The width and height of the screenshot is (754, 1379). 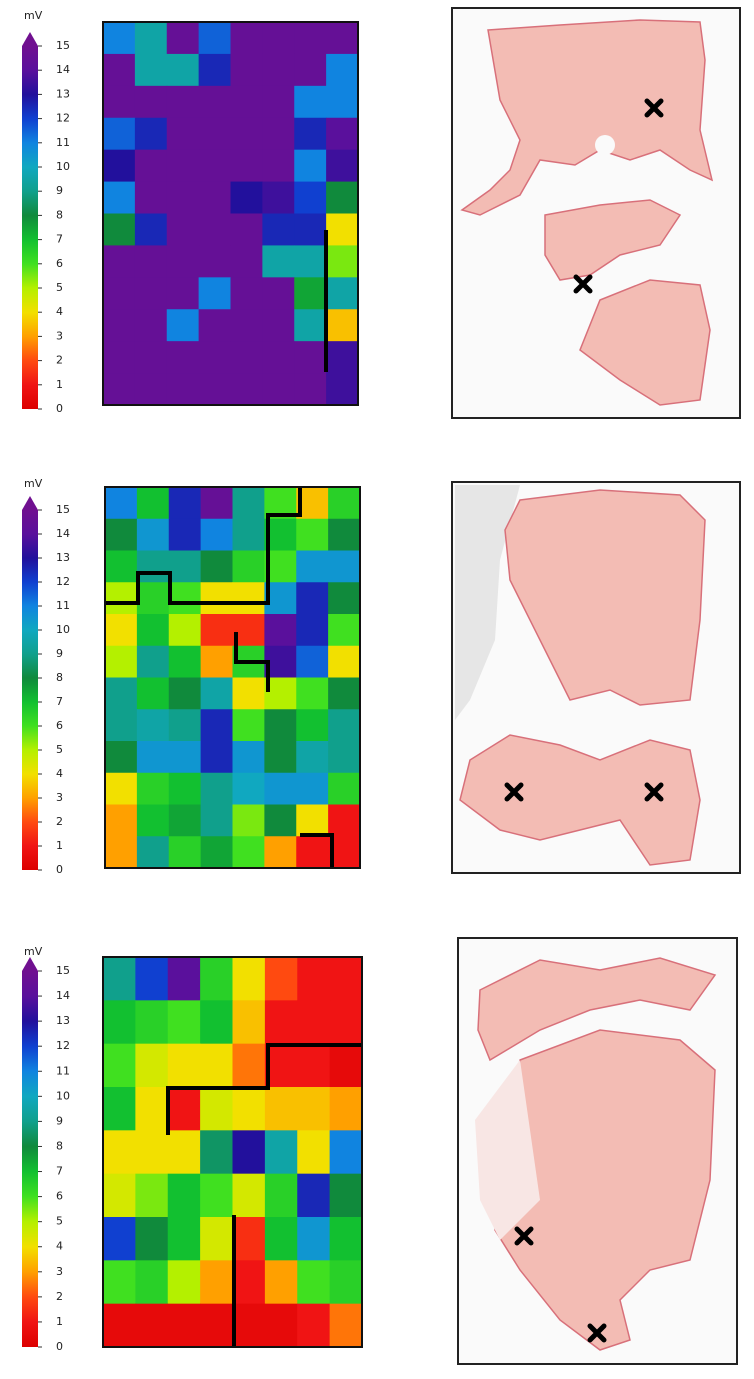 What do you see at coordinates (59, 214) in the screenshot?
I see `colorbar-tick-label: 8` at bounding box center [59, 214].